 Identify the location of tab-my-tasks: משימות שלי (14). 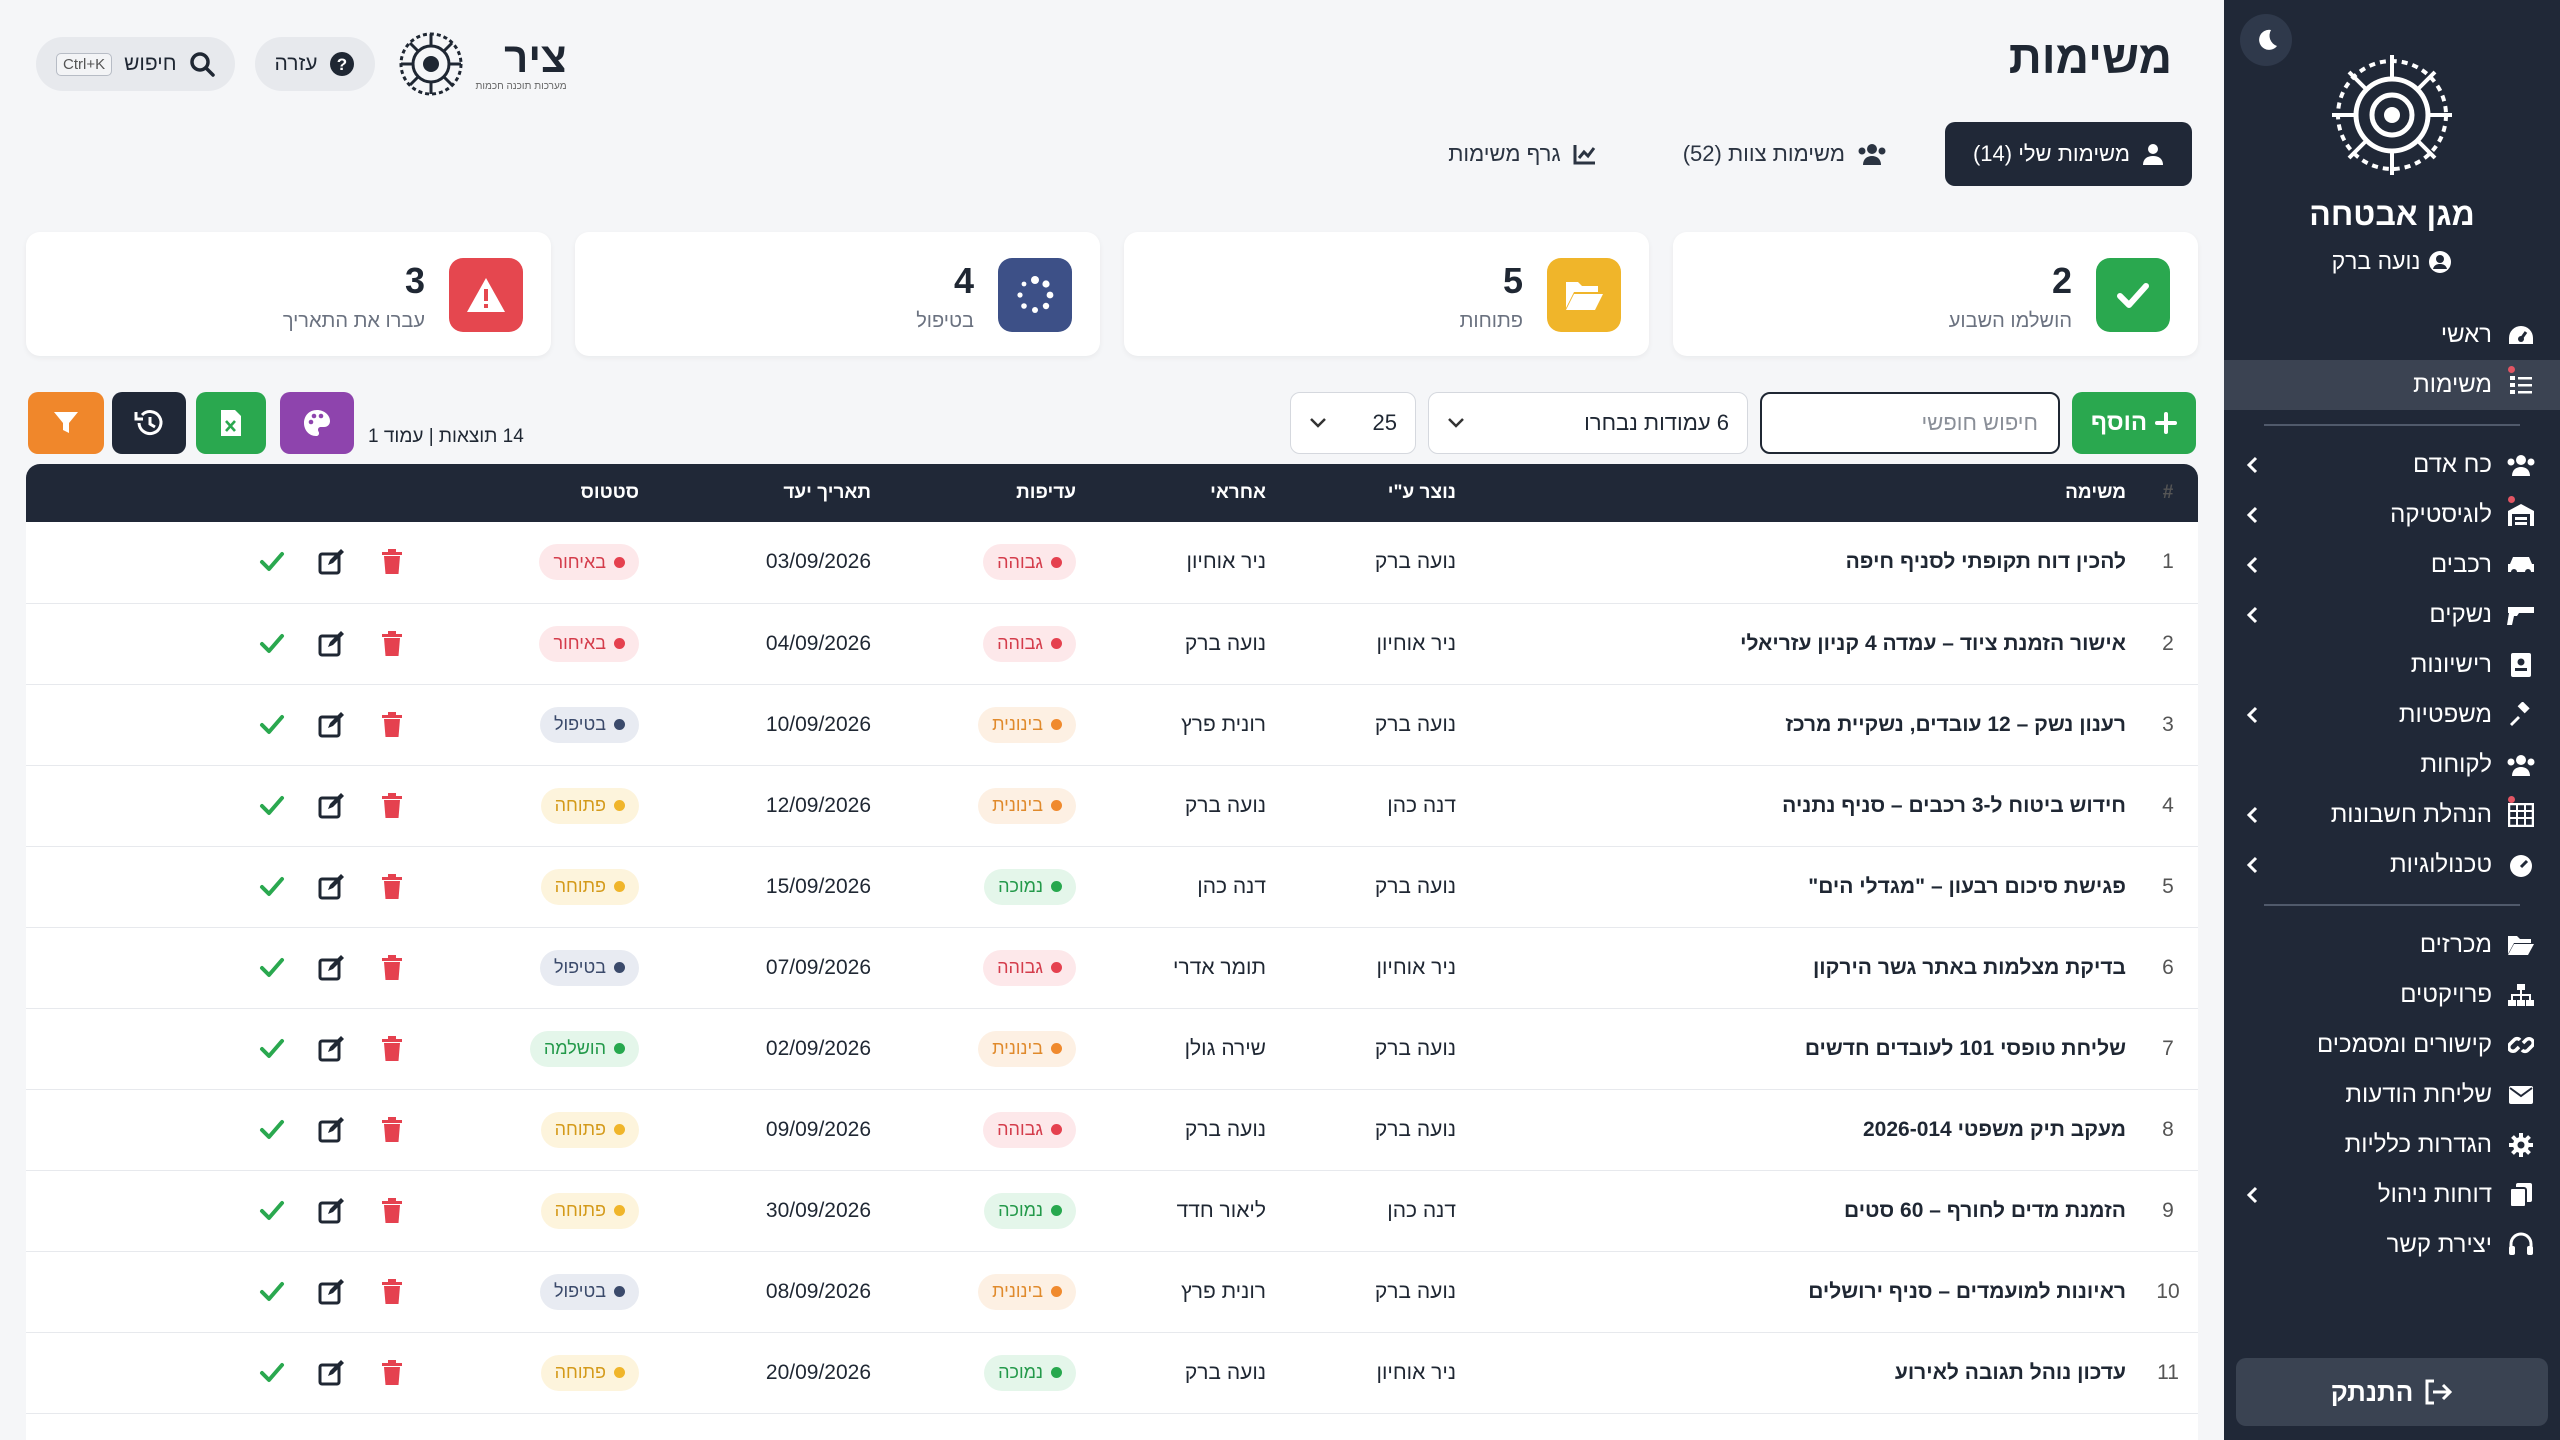
(2068, 154).